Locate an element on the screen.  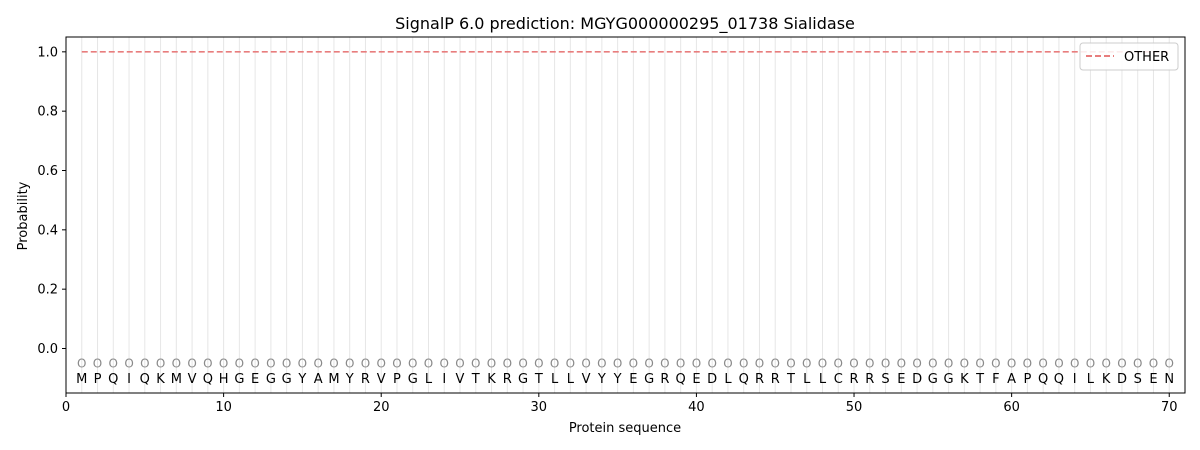
x-tick-label: 60 is located at coordinates (1011, 407).